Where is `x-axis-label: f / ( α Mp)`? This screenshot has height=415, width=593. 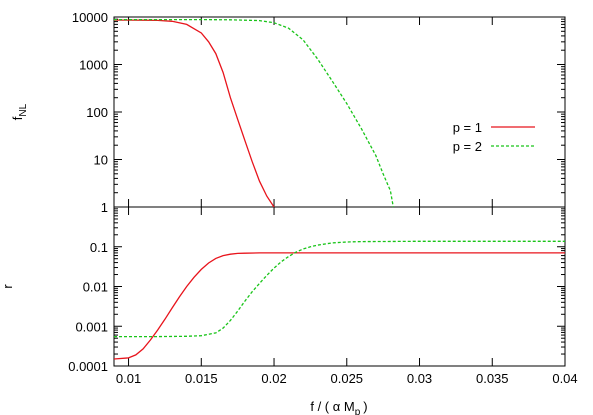 x-axis-label: f / ( α Mp) is located at coordinates (338, 407).